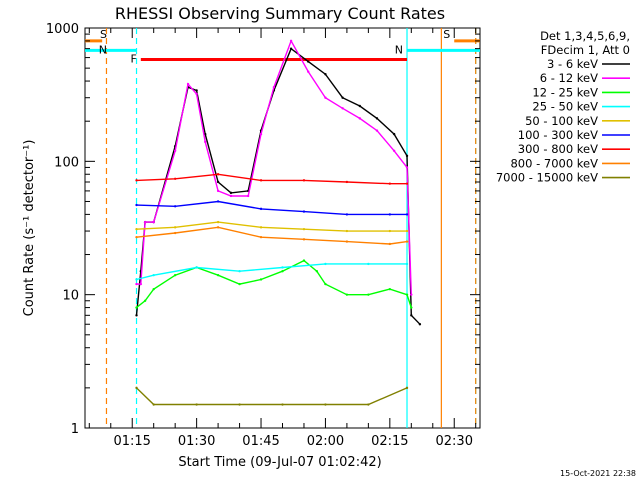 This screenshot has width=640, height=480. I want to click on footer-timestamp: 15-Oct-2021 22:38, so click(598, 473).